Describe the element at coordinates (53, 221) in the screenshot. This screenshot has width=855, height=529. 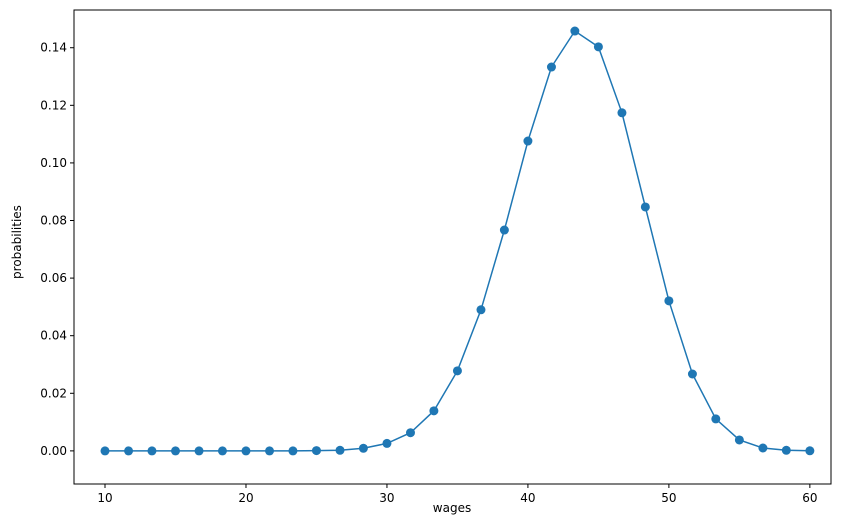
I see `y-tick-label: 0.08` at that location.